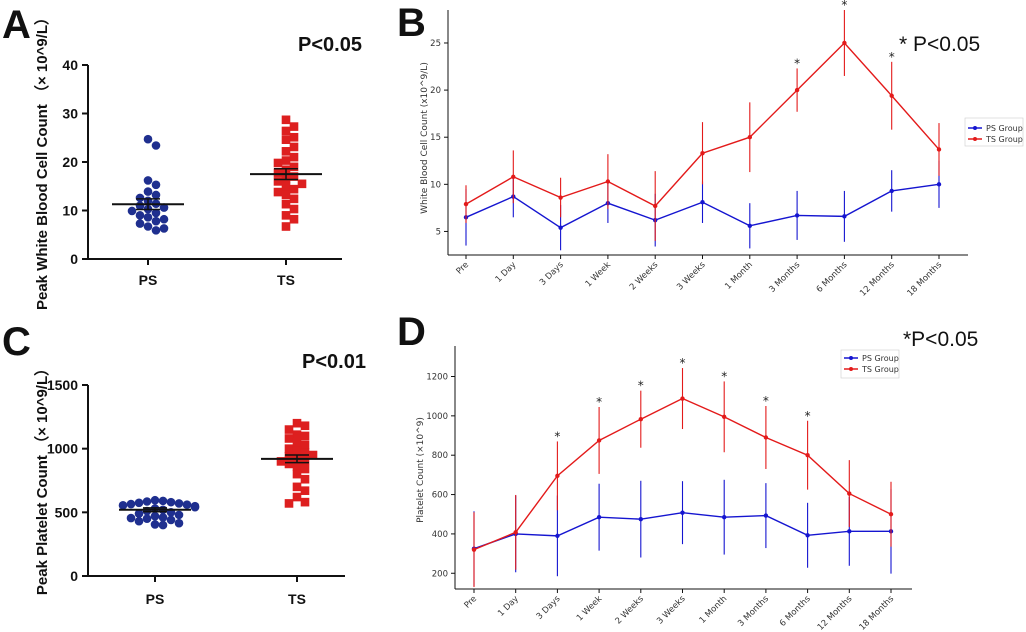  Describe the element at coordinates (940, 339) in the screenshot. I see `panel-d-annotation: *P<0.05` at that location.